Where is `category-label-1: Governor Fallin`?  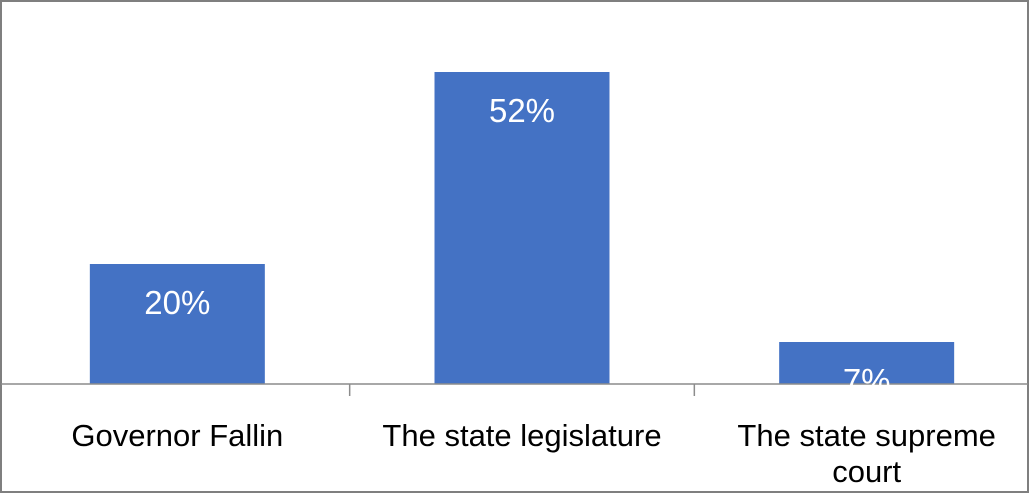 category-label-1: Governor Fallin is located at coordinates (177, 435).